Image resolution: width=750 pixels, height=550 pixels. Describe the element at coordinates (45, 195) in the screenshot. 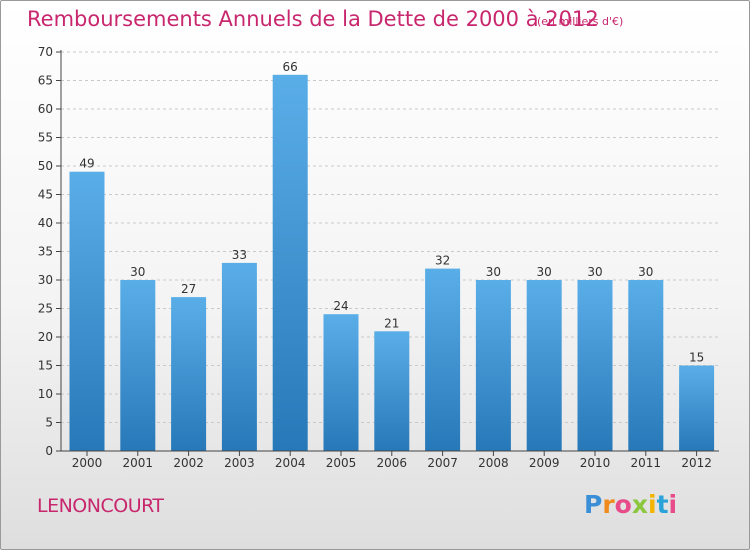

I see `y-tick-label: 45` at that location.